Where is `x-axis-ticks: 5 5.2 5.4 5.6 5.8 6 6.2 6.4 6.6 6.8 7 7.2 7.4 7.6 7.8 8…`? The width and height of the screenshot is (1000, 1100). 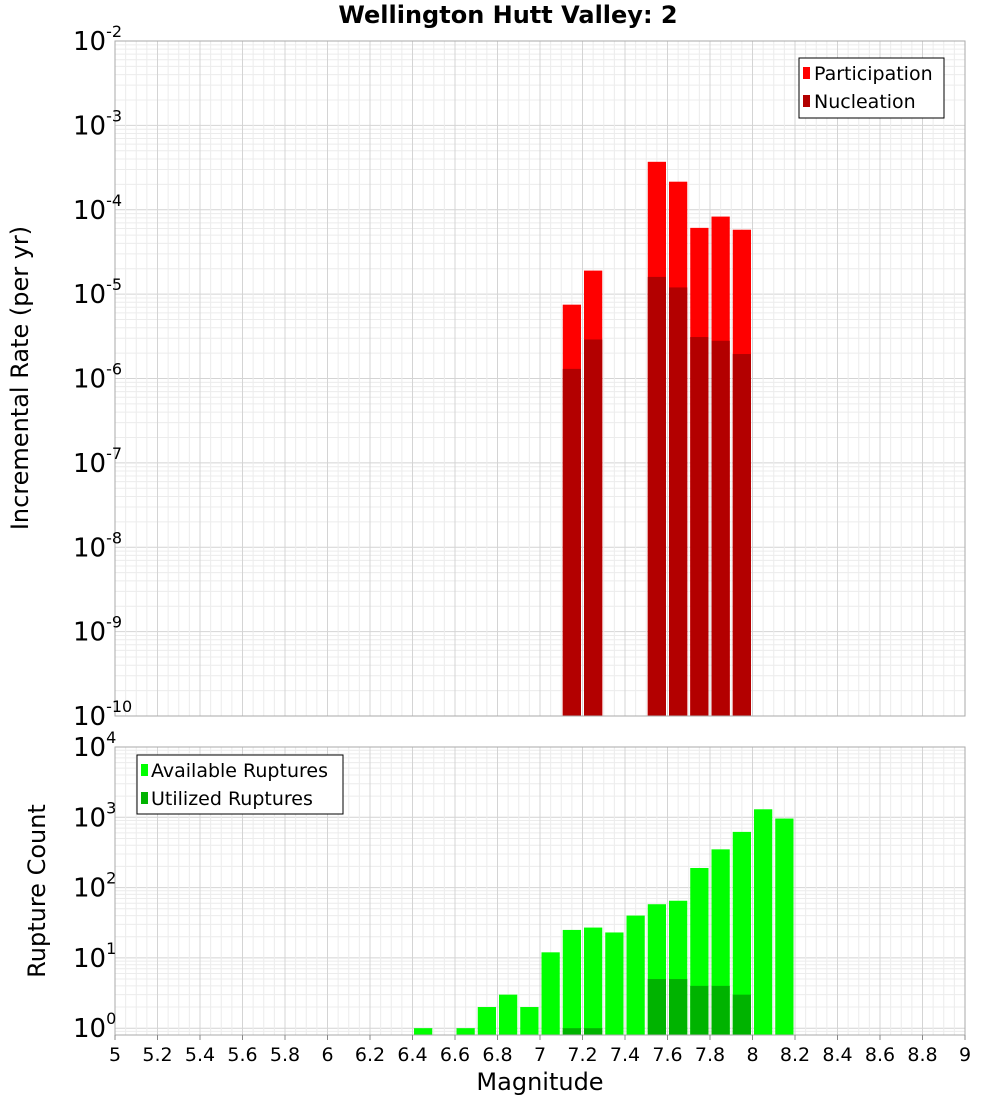
x-axis-ticks: 5 5.2 5.4 5.6 5.8 6 6.2 6.4 6.6 6.8 7 7.2 7.4 7.6 7.8 8… is located at coordinates (540, 1050).